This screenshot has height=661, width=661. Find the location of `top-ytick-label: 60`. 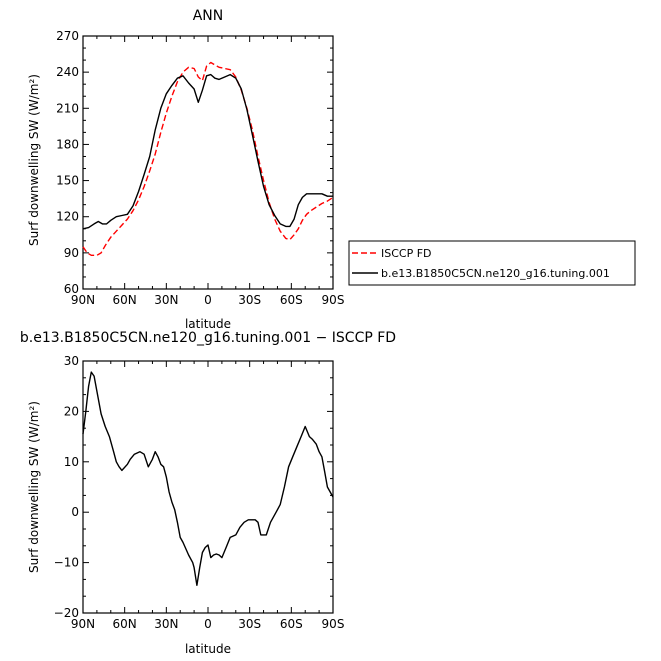

top-ytick-label: 60 is located at coordinates (71, 289).